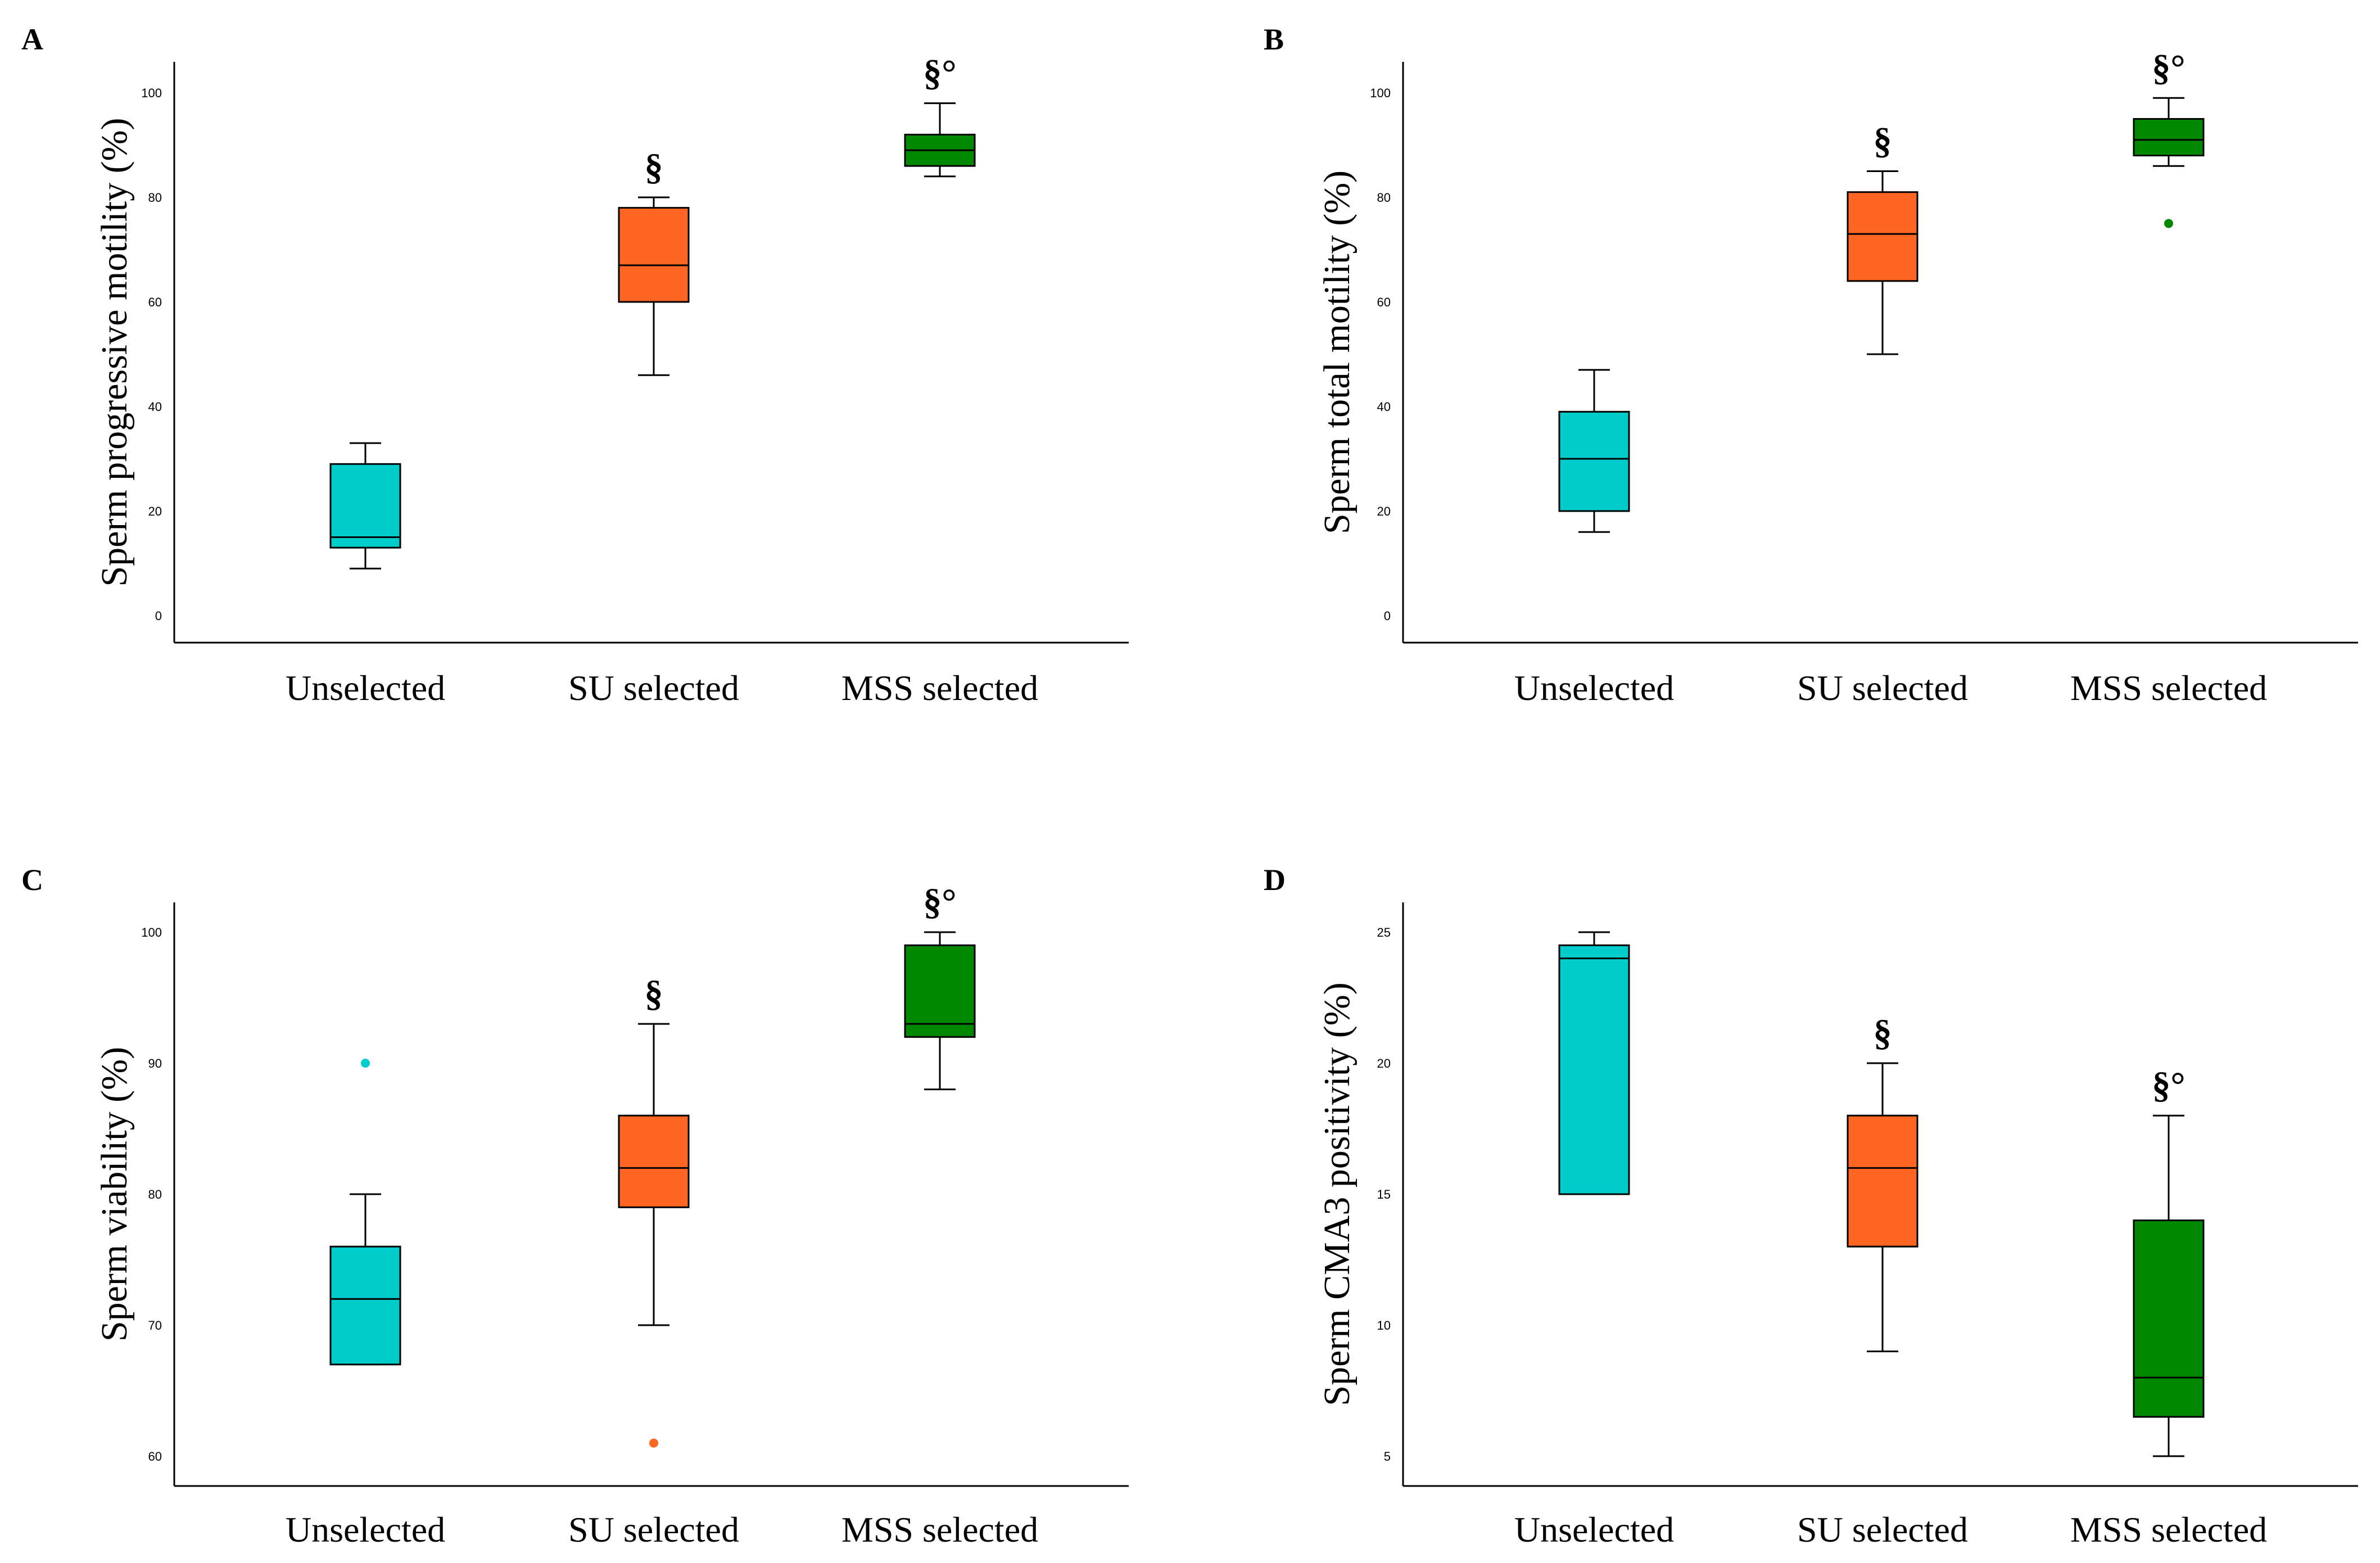 Image resolution: width=2380 pixels, height=1563 pixels. What do you see at coordinates (155, 1063) in the screenshot?
I see `y-tick-label: 90` at bounding box center [155, 1063].